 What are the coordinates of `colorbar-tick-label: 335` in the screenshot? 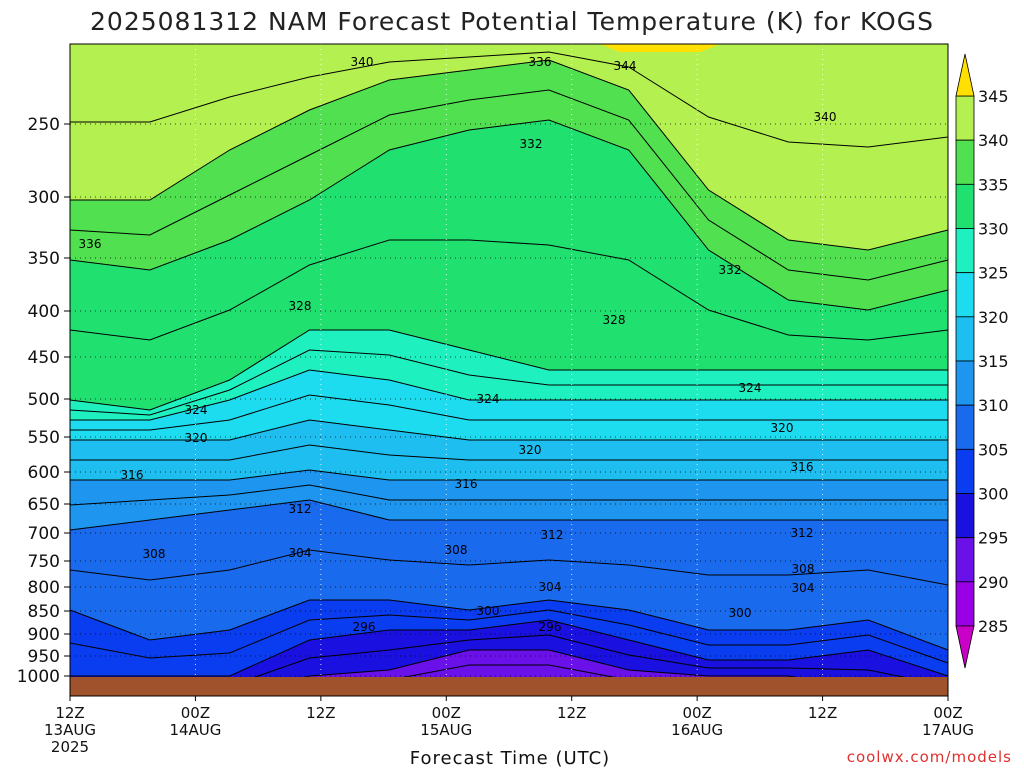 It's located at (993, 184).